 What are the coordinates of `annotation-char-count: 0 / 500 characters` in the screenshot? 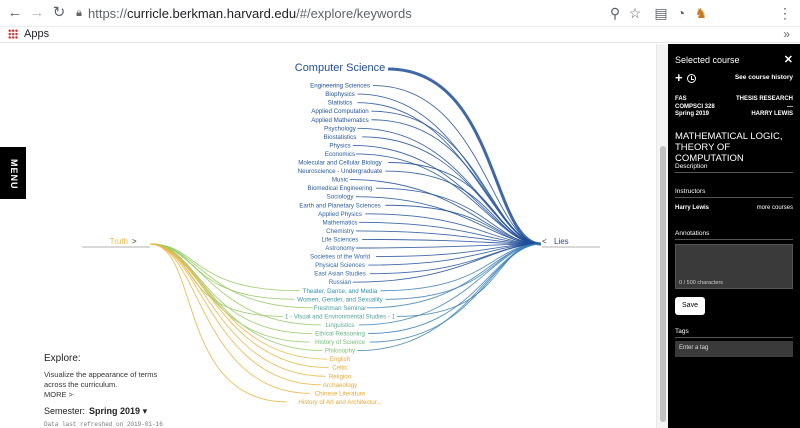 It's located at (701, 283).